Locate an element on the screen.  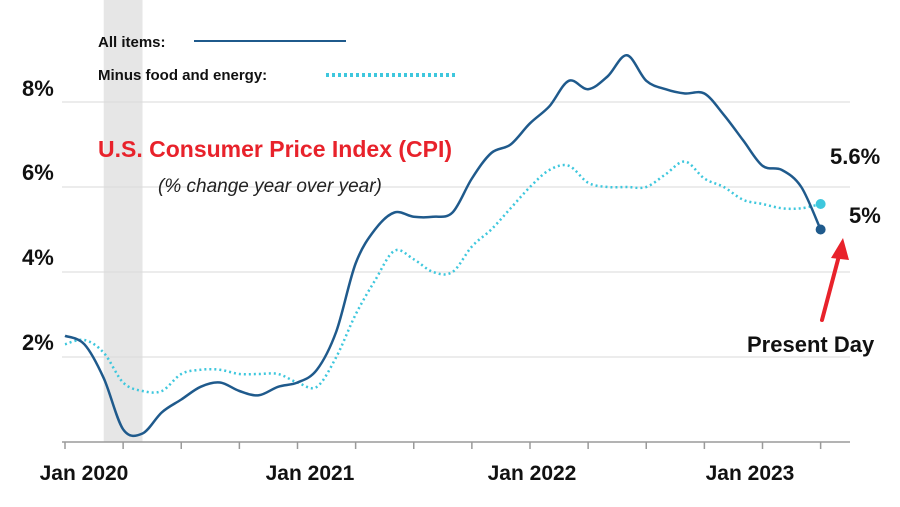
y-tick-label: 4% is located at coordinates (38, 257).